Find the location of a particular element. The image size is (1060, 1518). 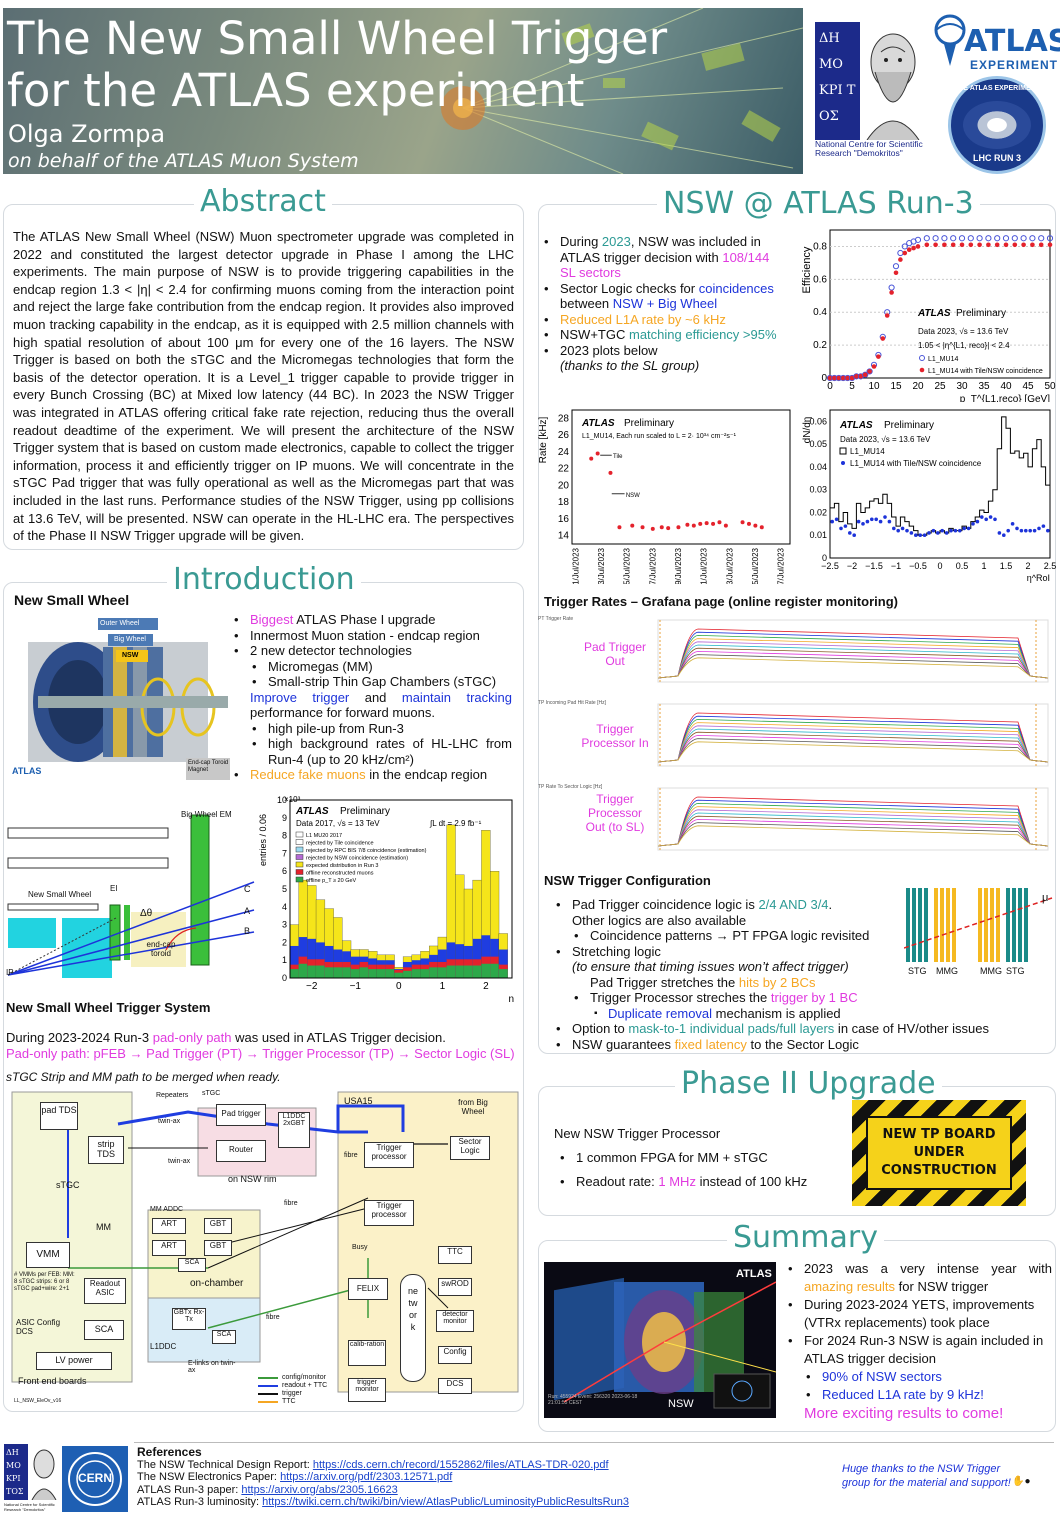

grafana-series-line is located at coordinates (853, 752).